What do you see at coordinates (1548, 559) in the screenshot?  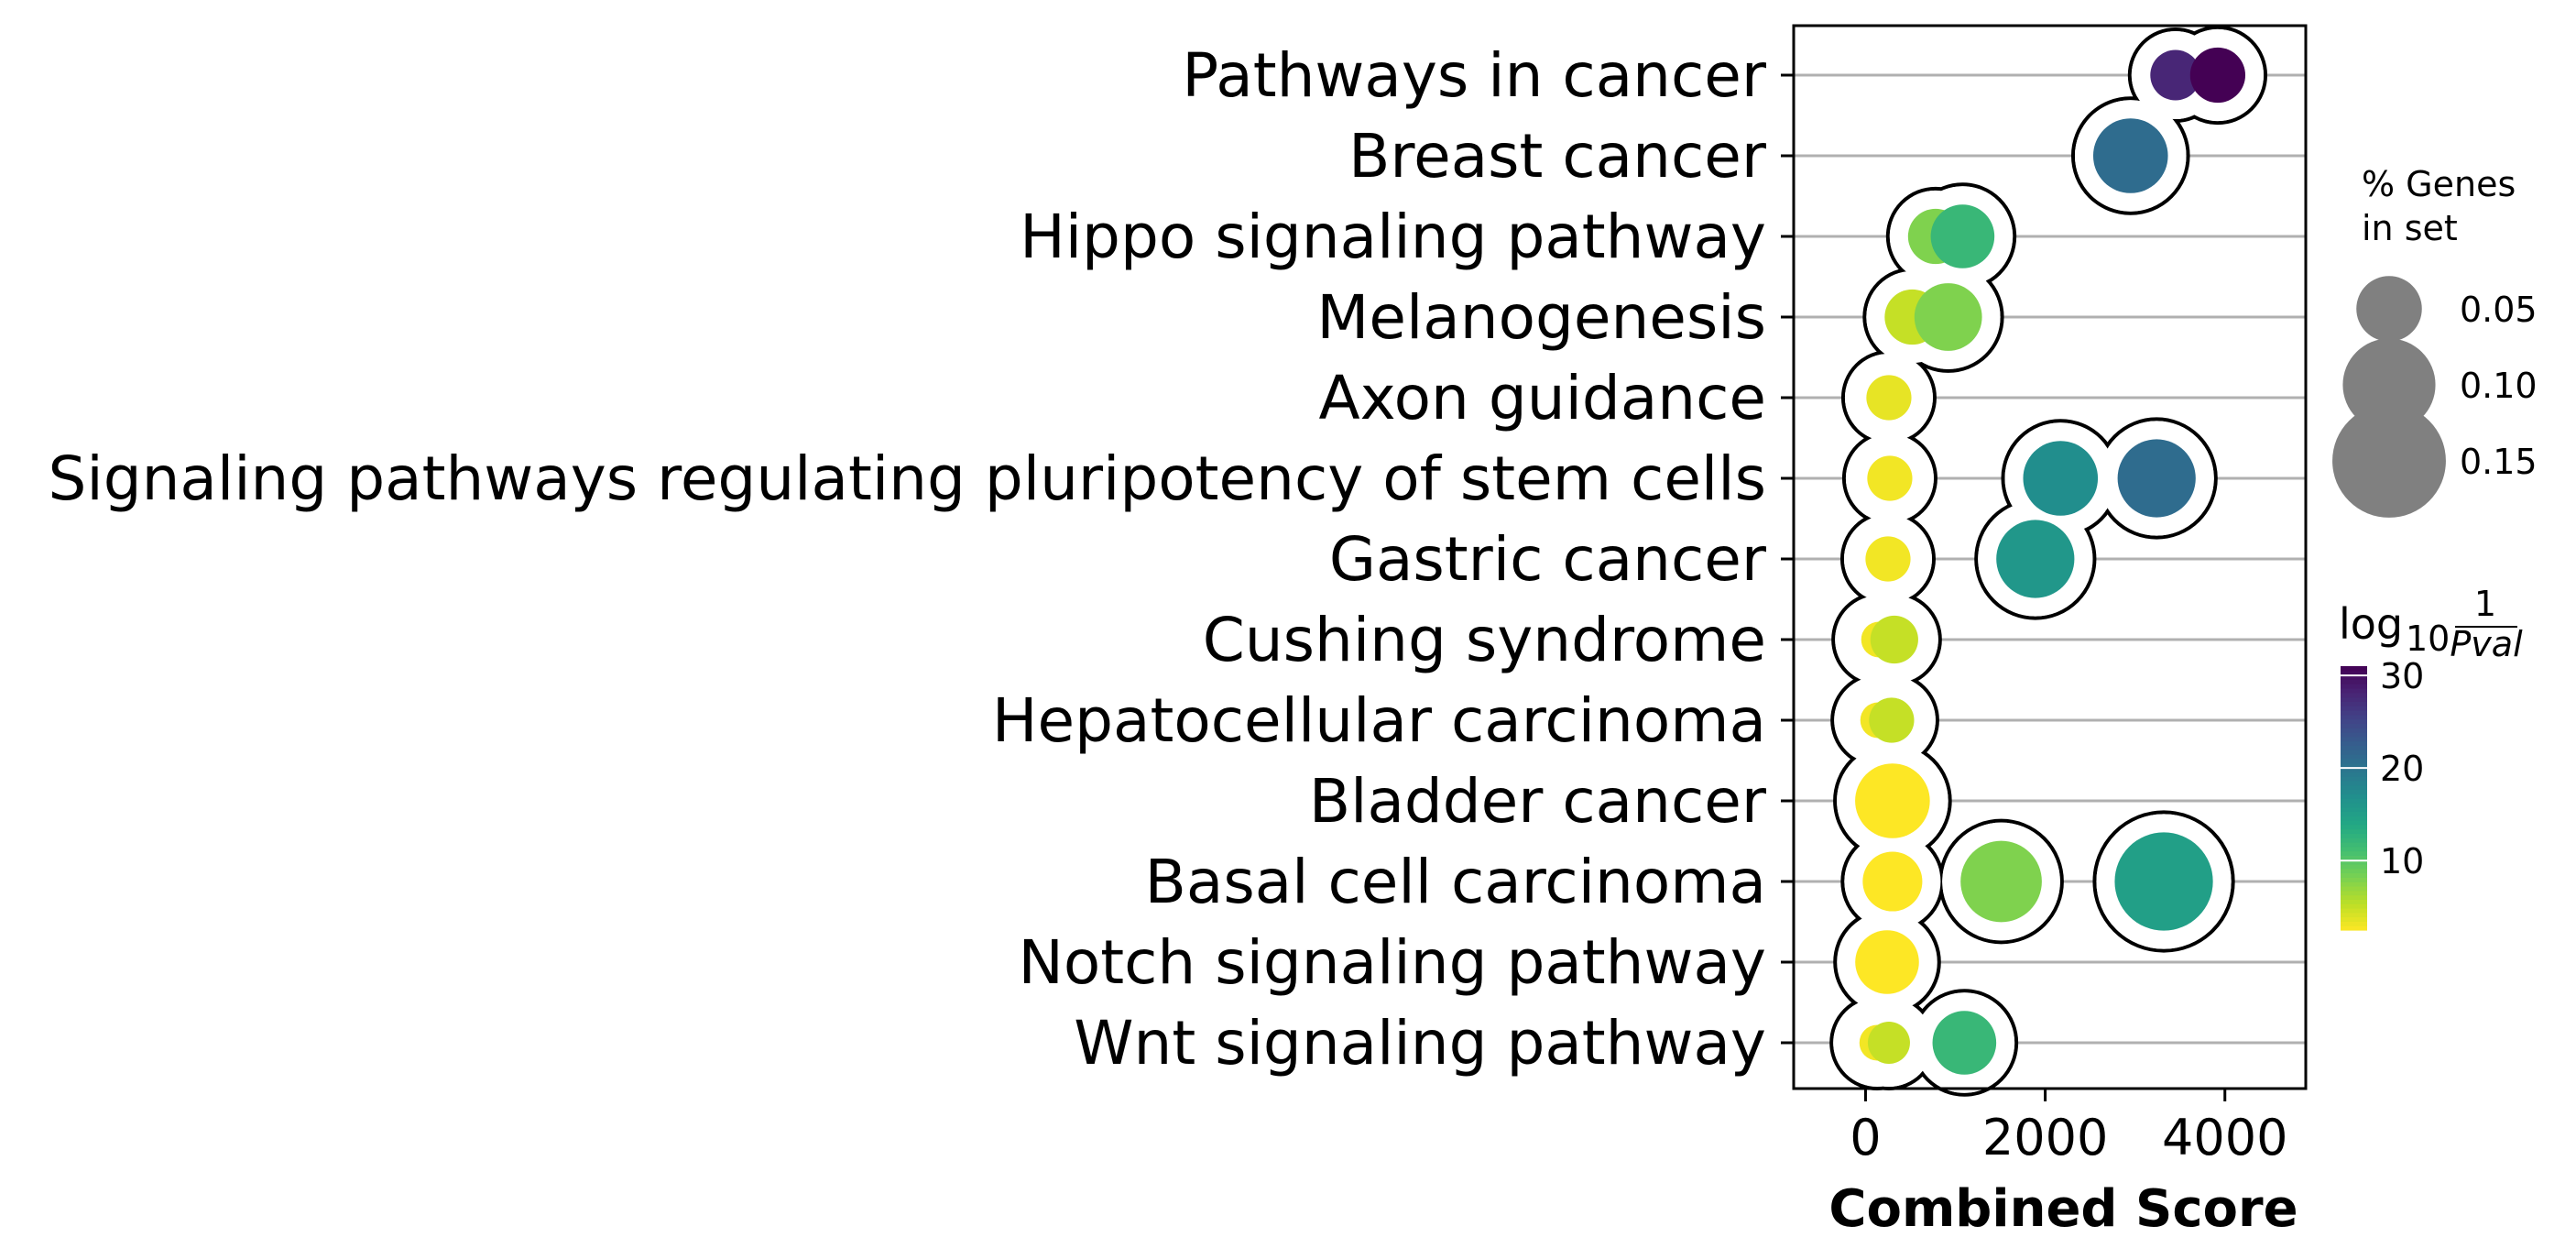 I see `y-tick-label: Gastric cancer` at bounding box center [1548, 559].